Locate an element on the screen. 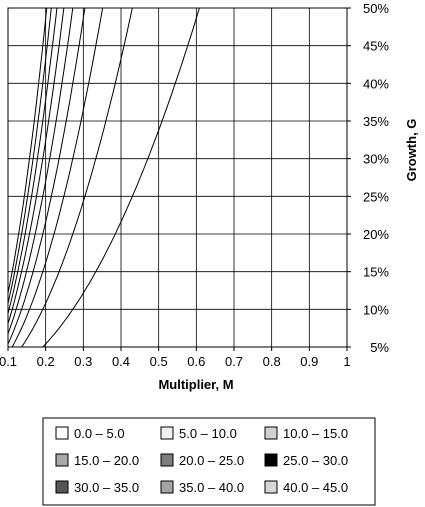  legend-box is located at coordinates (209, 461).